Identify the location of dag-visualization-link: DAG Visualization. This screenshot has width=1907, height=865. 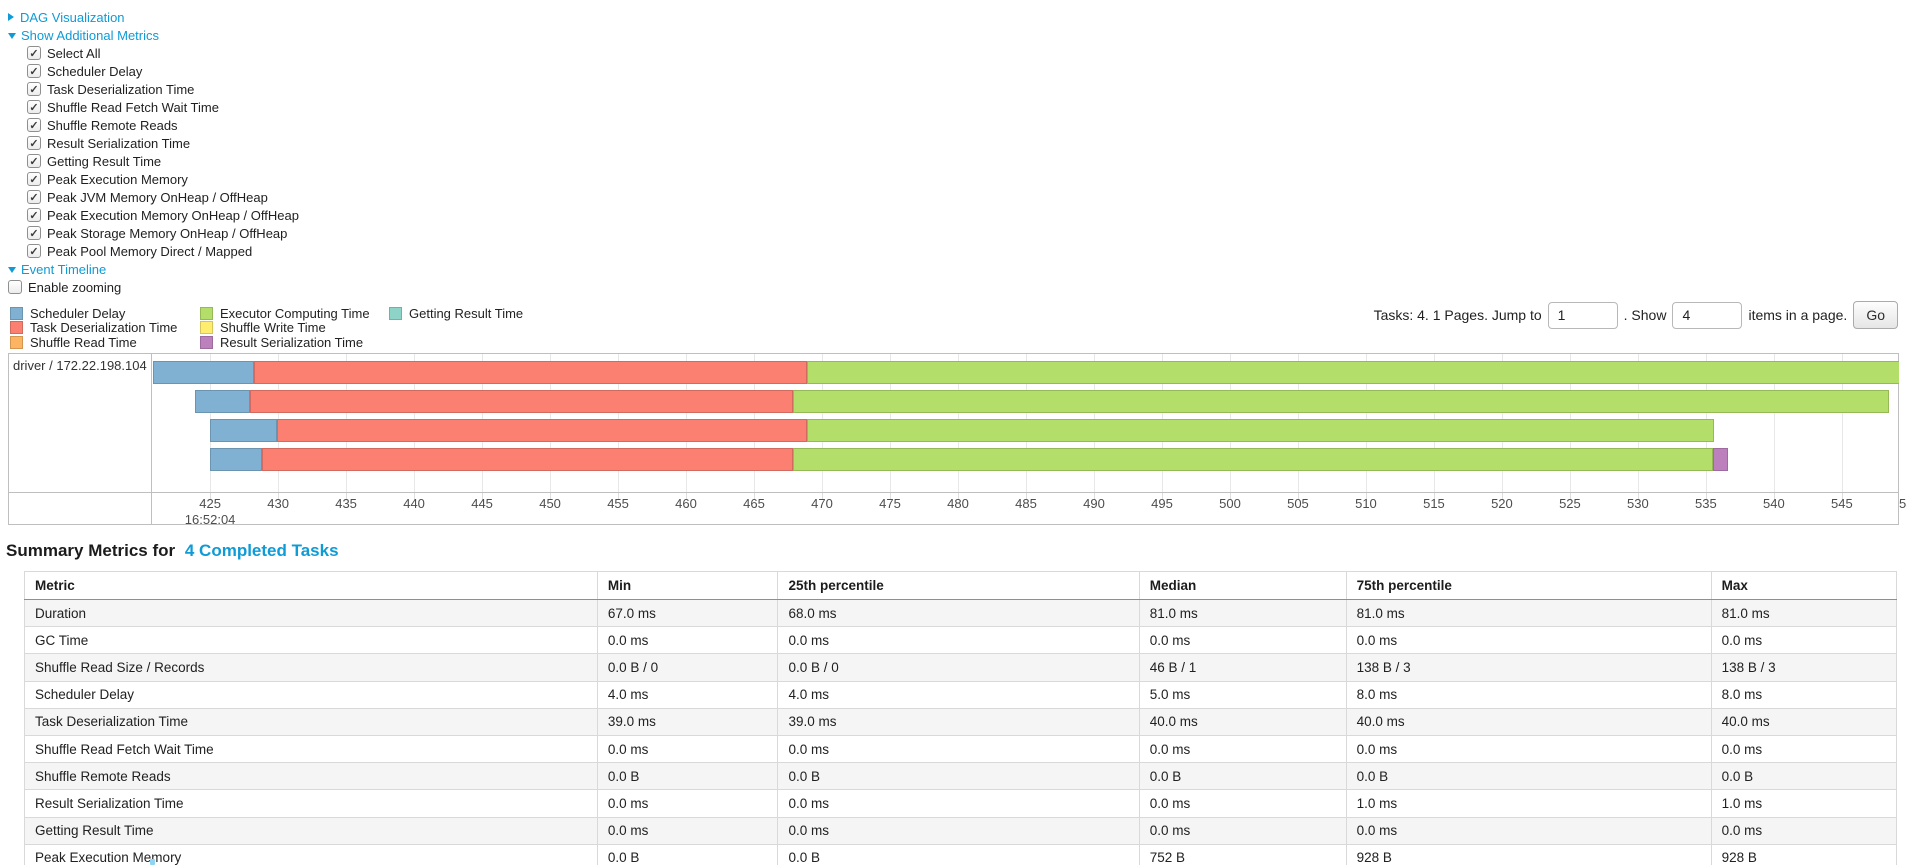
(153, 17).